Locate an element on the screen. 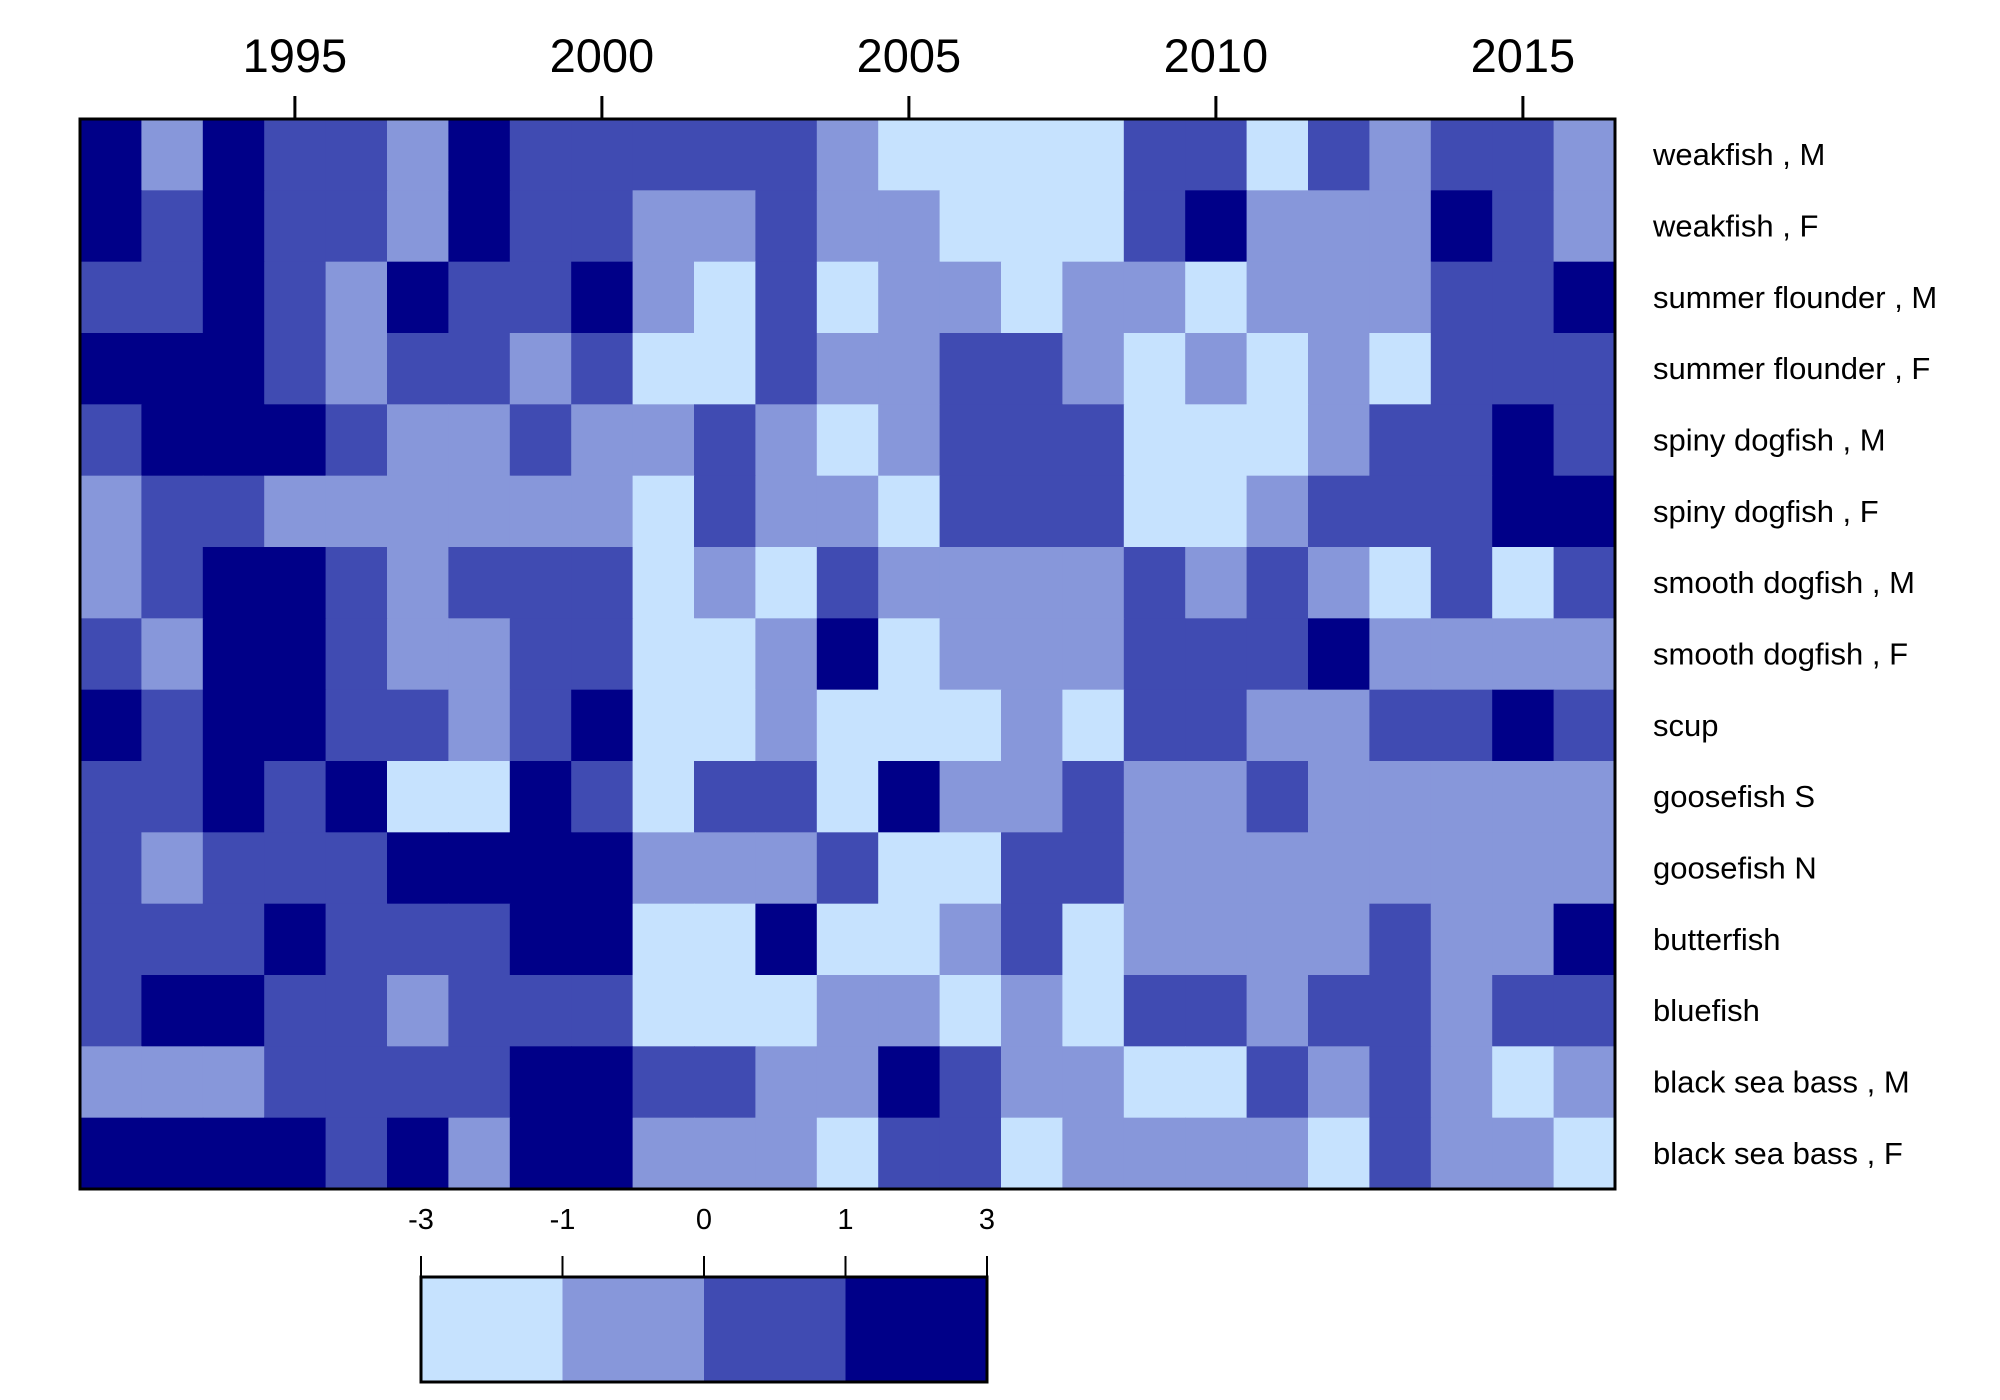  row-label: black sea bass , M is located at coordinates (1781, 1082).